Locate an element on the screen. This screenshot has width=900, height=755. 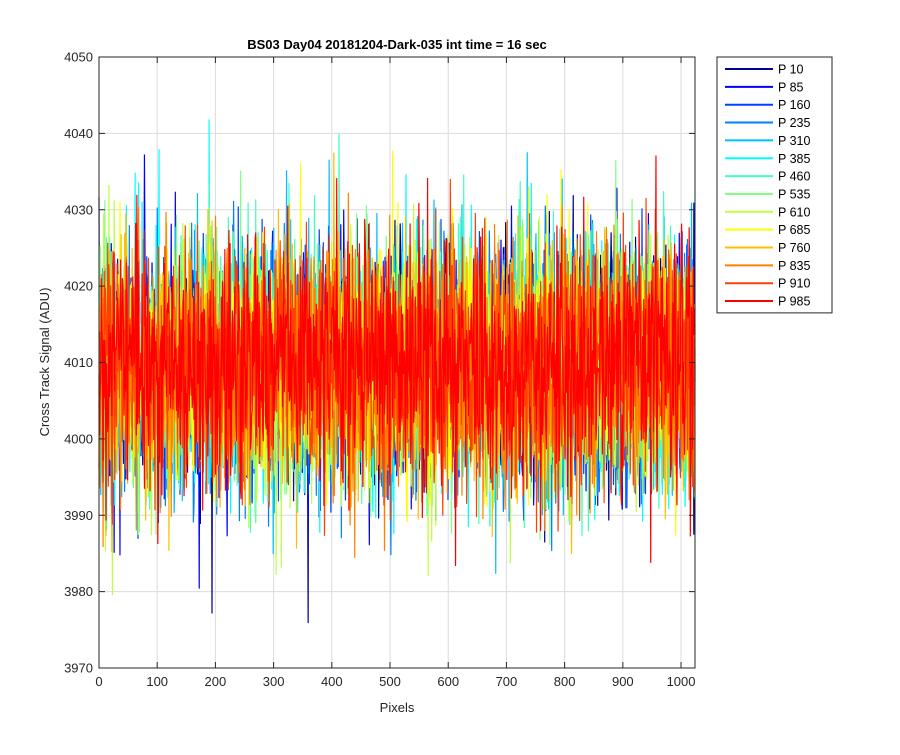
legend-entry-label: P 685 is located at coordinates (794, 230).